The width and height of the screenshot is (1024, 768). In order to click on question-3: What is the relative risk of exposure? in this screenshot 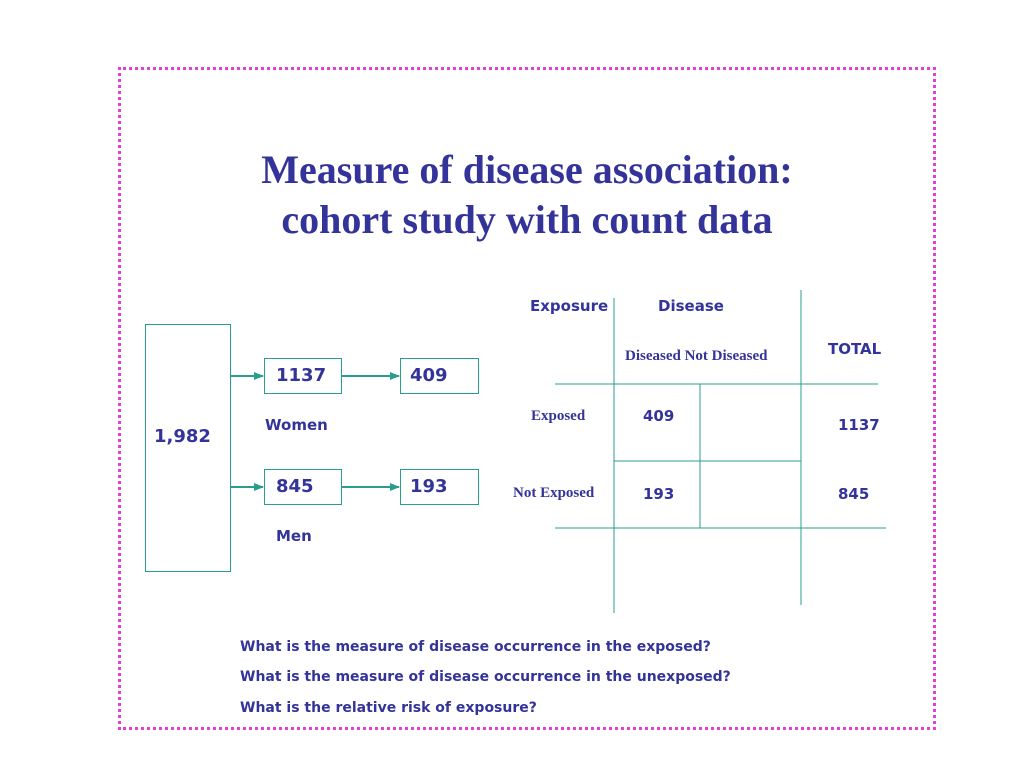, I will do `click(388, 708)`.